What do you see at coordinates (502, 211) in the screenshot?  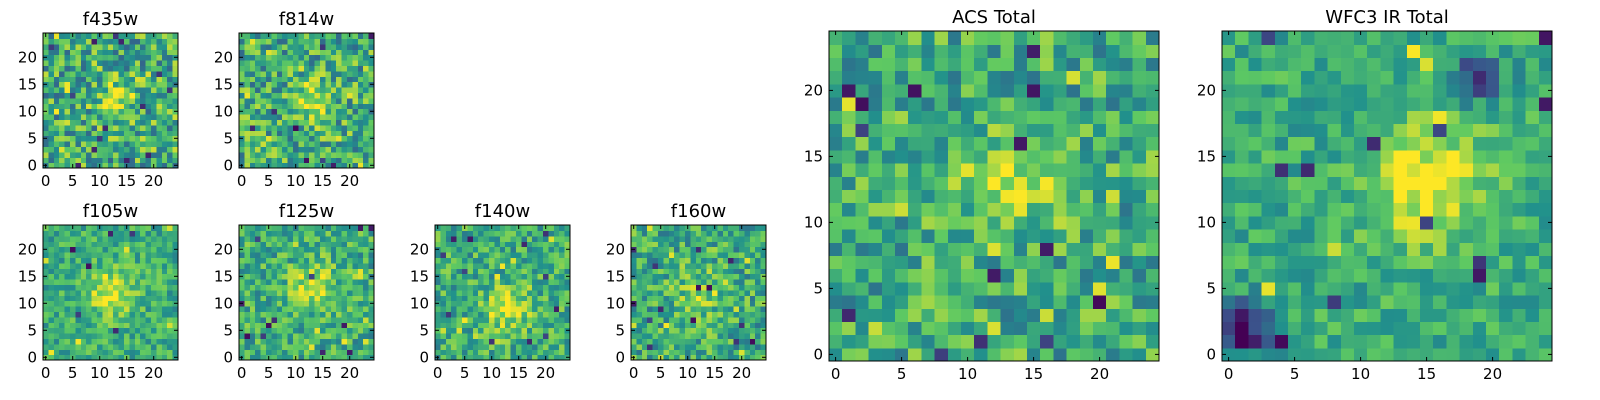 I see `panel-title: f140w` at bounding box center [502, 211].